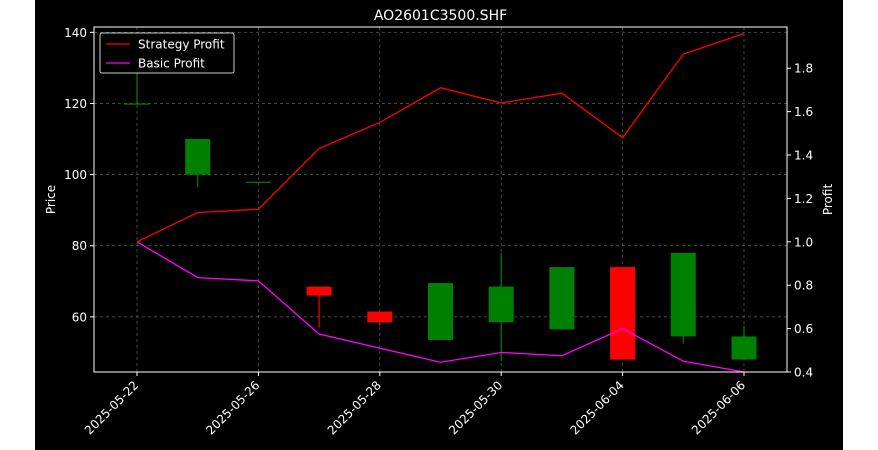 This screenshot has width=878, height=450. What do you see at coordinates (803, 156) in the screenshot?
I see `y2-tick-label: 1.4` at bounding box center [803, 156].